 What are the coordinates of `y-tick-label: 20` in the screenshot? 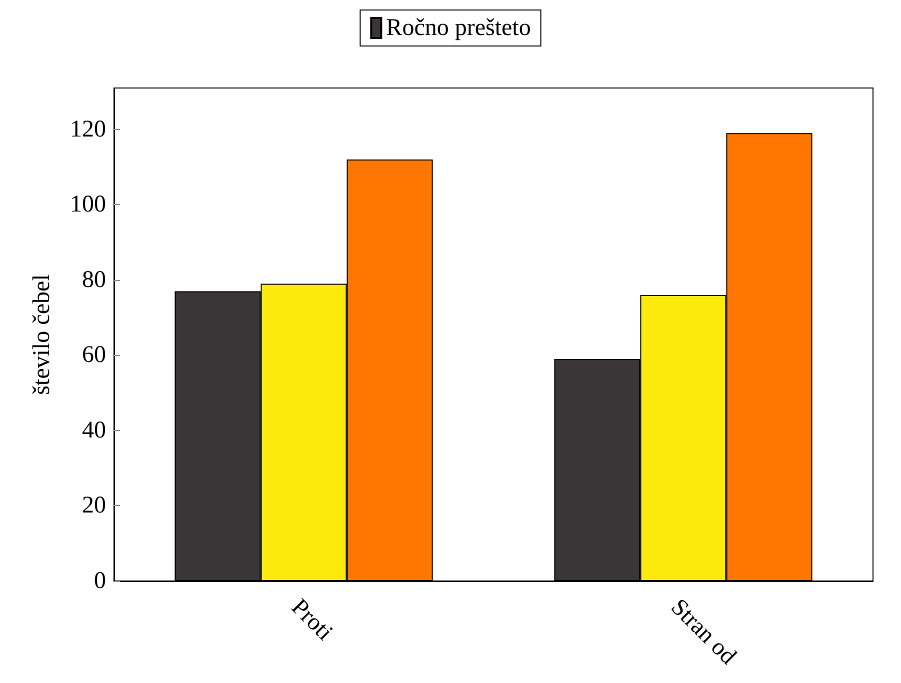 It's located at (94, 505).